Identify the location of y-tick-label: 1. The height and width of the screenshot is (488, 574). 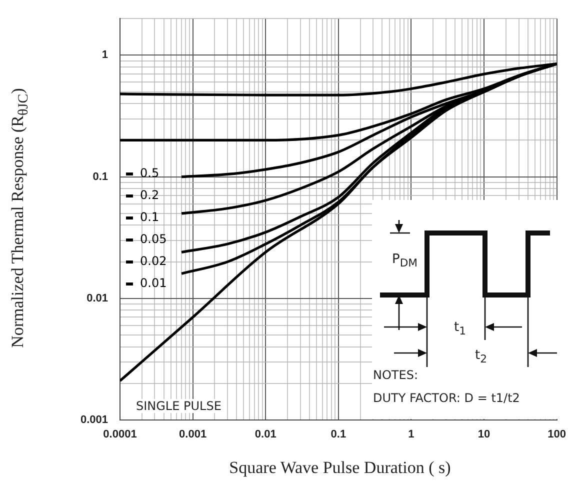
(105, 55).